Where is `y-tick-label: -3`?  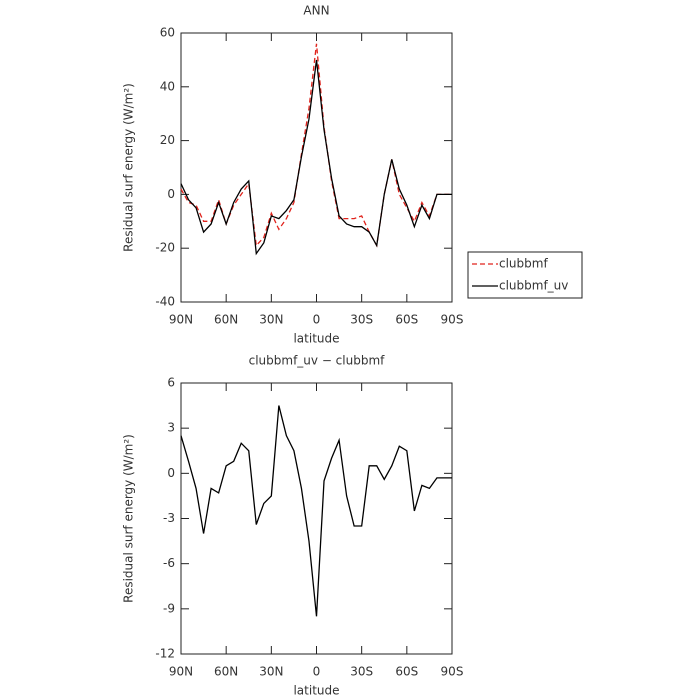
y-tick-label: -3 is located at coordinates (169, 518).